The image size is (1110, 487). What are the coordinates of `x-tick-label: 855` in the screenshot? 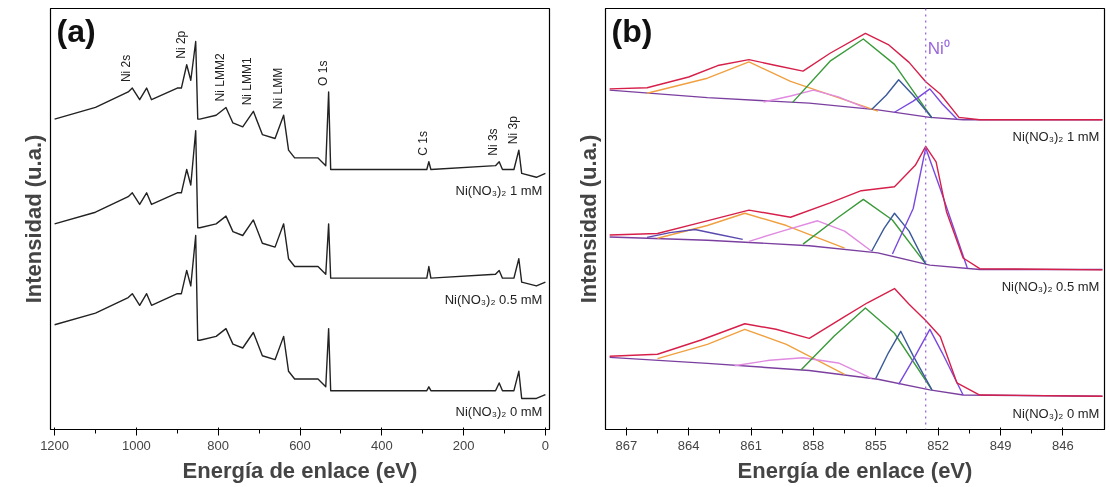 It's located at (875, 445).